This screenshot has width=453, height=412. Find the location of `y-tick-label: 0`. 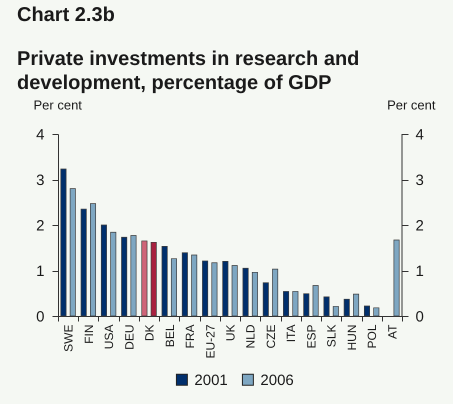

y-tick-label: 0 is located at coordinates (40, 317).